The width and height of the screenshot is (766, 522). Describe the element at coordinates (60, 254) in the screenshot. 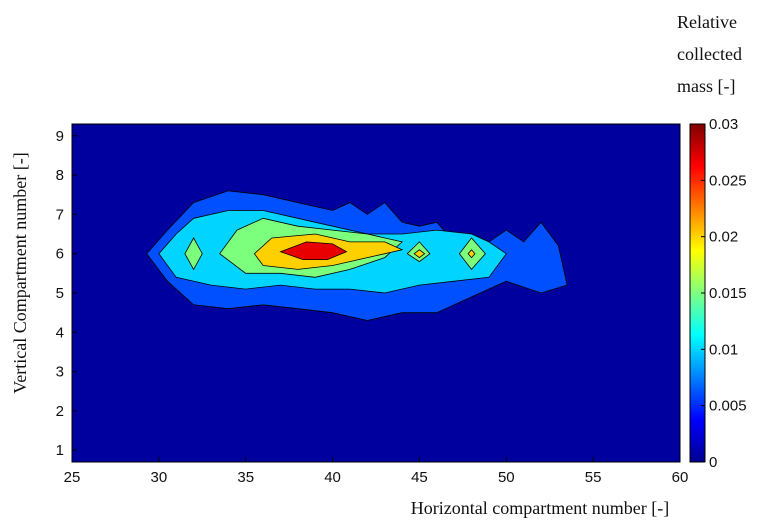

I see `y-tick-label-5: 6` at that location.